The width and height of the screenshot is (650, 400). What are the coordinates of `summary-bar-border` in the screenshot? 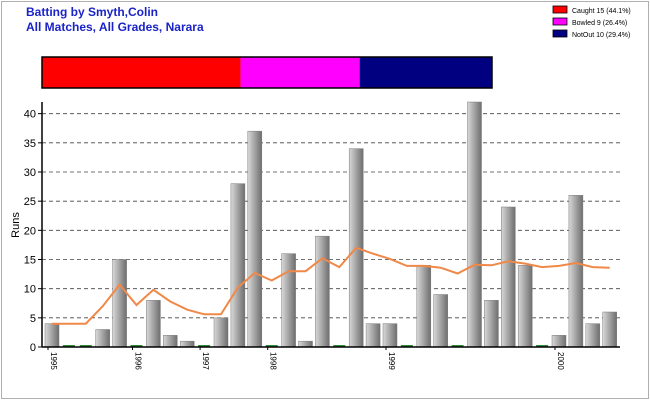 It's located at (267, 72).